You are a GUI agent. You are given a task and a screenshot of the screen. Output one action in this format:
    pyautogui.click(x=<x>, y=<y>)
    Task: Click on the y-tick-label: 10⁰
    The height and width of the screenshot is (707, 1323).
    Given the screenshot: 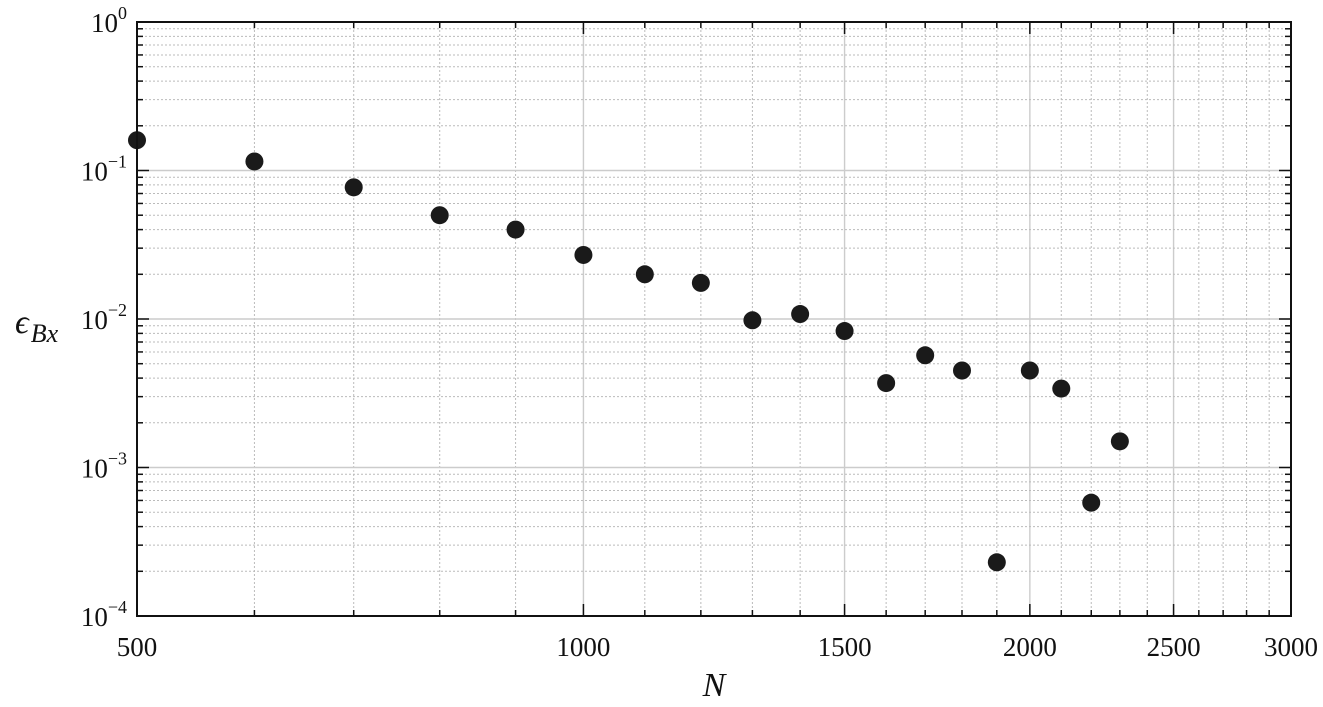 What is the action you would take?
    pyautogui.click(x=109, y=20)
    